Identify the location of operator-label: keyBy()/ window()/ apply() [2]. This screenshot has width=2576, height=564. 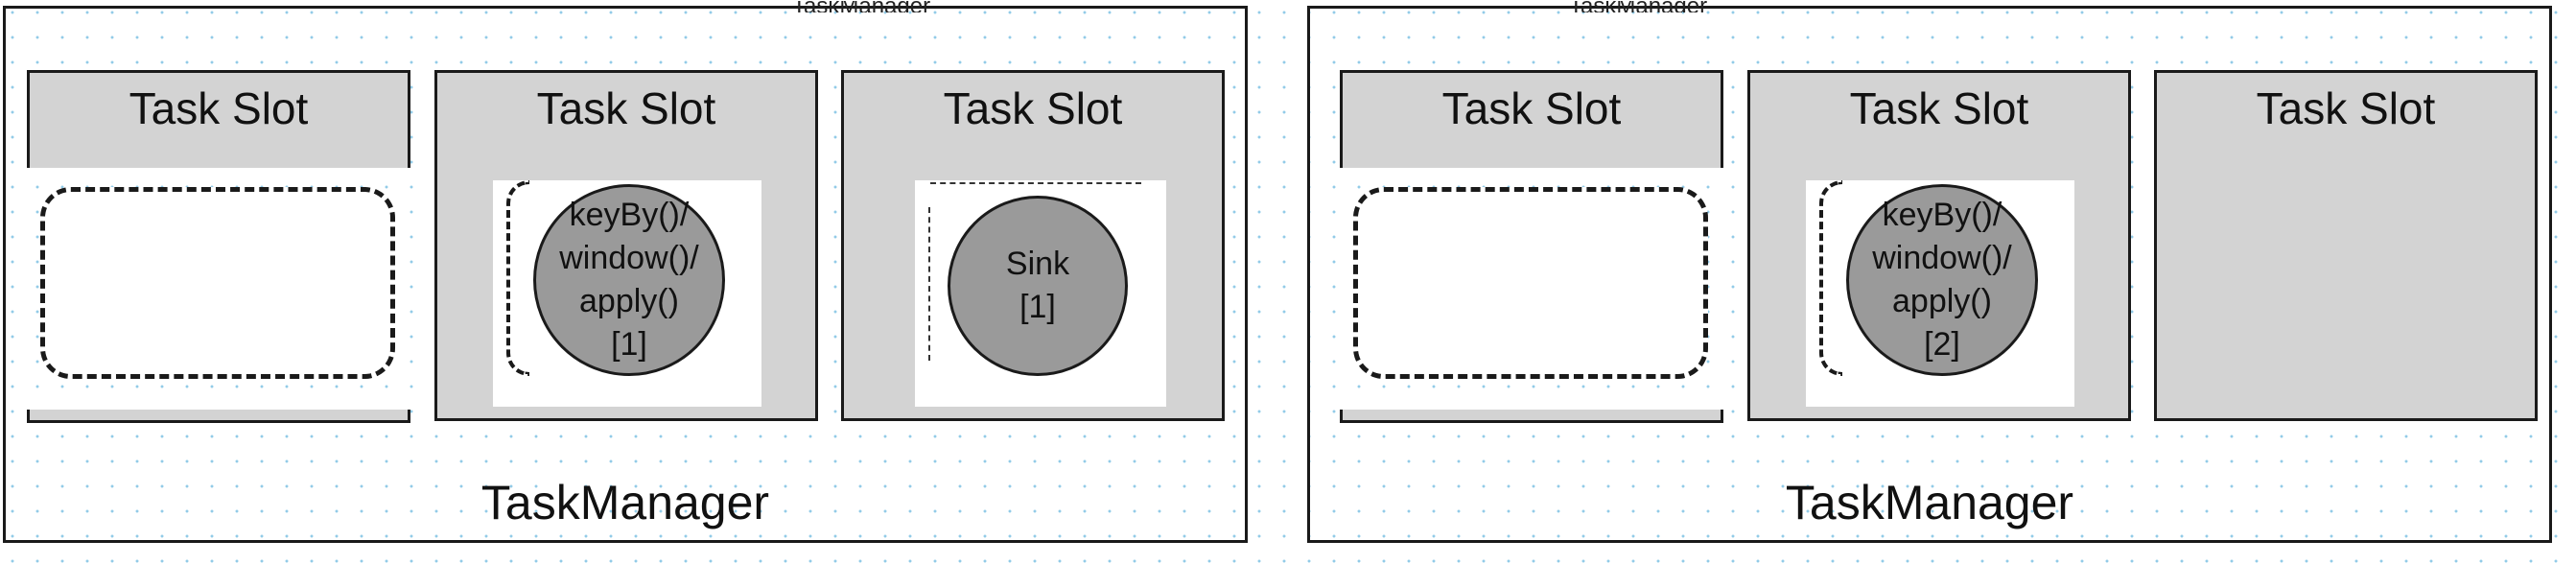
(1942, 280).